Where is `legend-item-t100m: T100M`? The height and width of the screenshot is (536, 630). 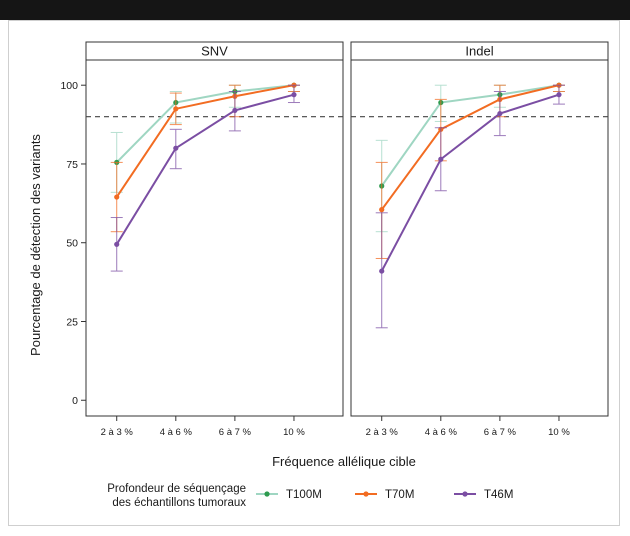 legend-item-t100m: T100M is located at coordinates (289, 495).